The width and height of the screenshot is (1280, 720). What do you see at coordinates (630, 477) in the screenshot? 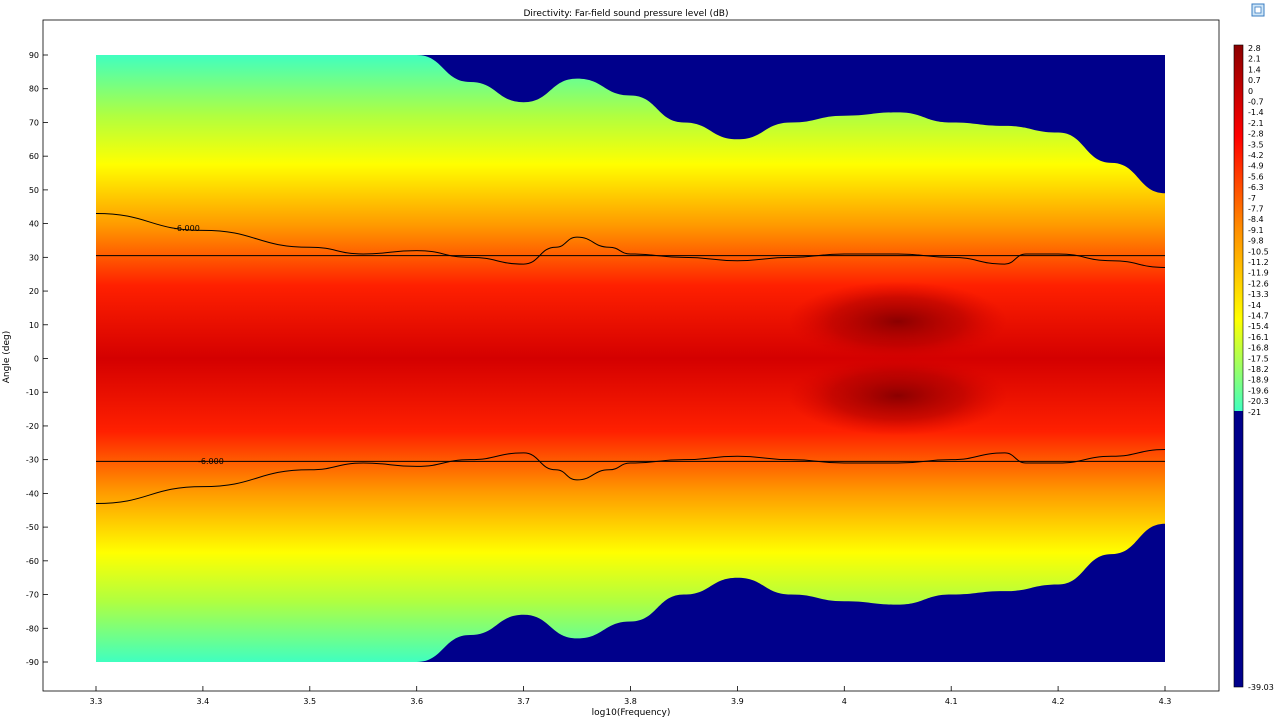
I see `contour-line-lower` at bounding box center [630, 477].